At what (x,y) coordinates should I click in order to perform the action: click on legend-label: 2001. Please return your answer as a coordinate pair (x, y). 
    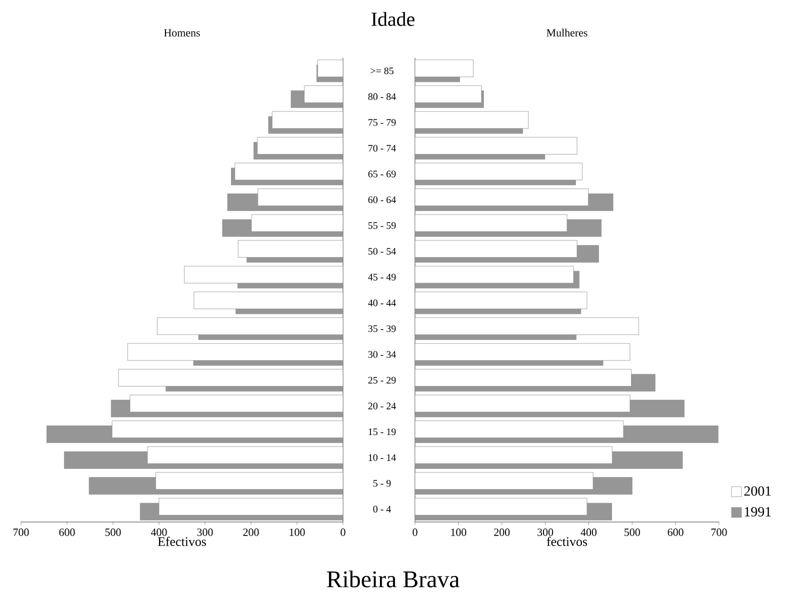
    Looking at the image, I should click on (757, 491).